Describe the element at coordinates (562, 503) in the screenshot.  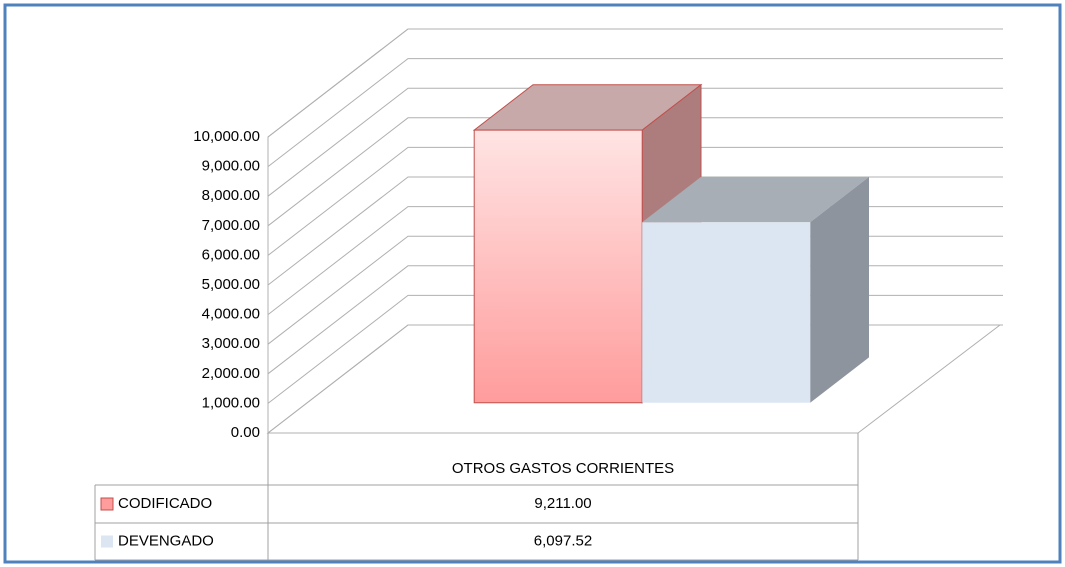
I see `value-label: 9,211.00` at that location.